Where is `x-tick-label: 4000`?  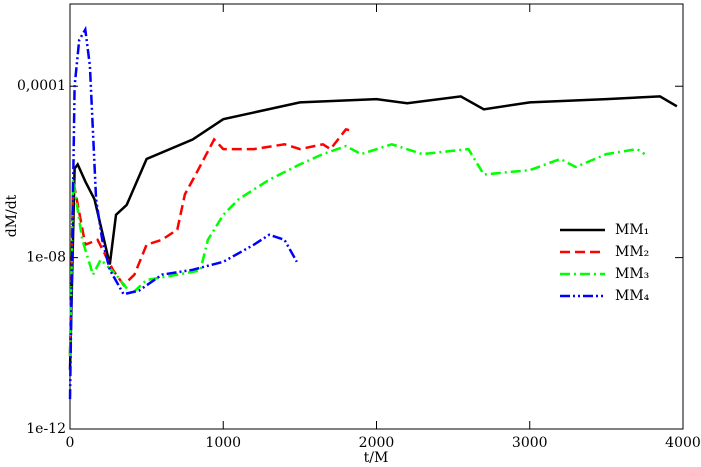
x-tick-label: 4000 is located at coordinates (683, 443).